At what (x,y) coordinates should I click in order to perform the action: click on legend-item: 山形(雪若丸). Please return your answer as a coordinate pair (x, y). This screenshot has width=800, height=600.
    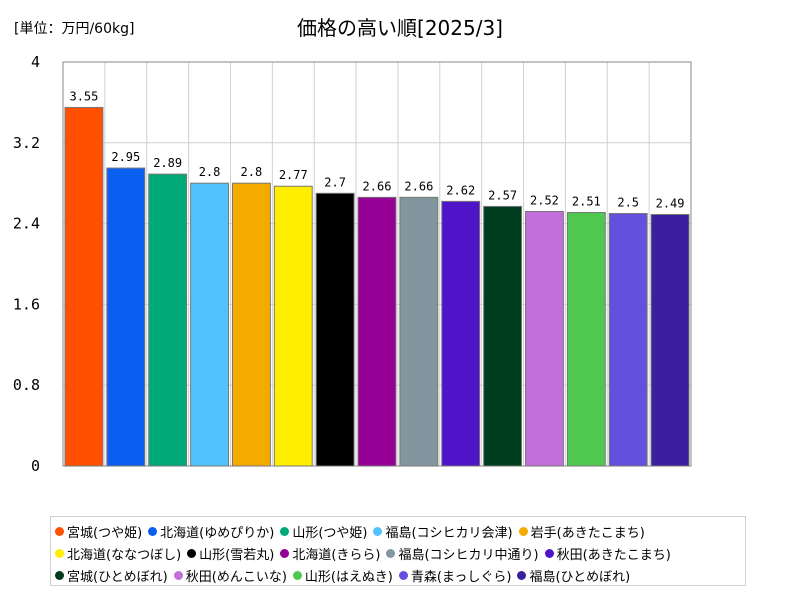
    Looking at the image, I should click on (230, 553).